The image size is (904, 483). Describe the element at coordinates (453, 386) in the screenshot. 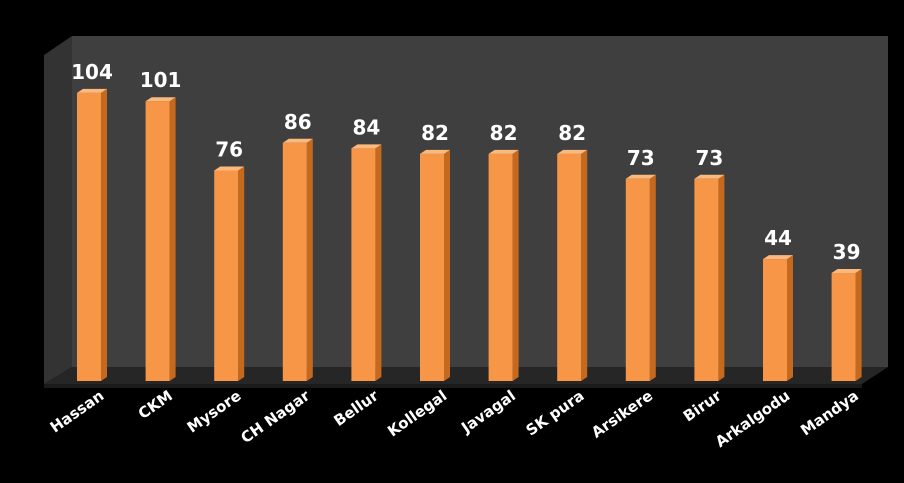

I see `floor-edge` at that location.